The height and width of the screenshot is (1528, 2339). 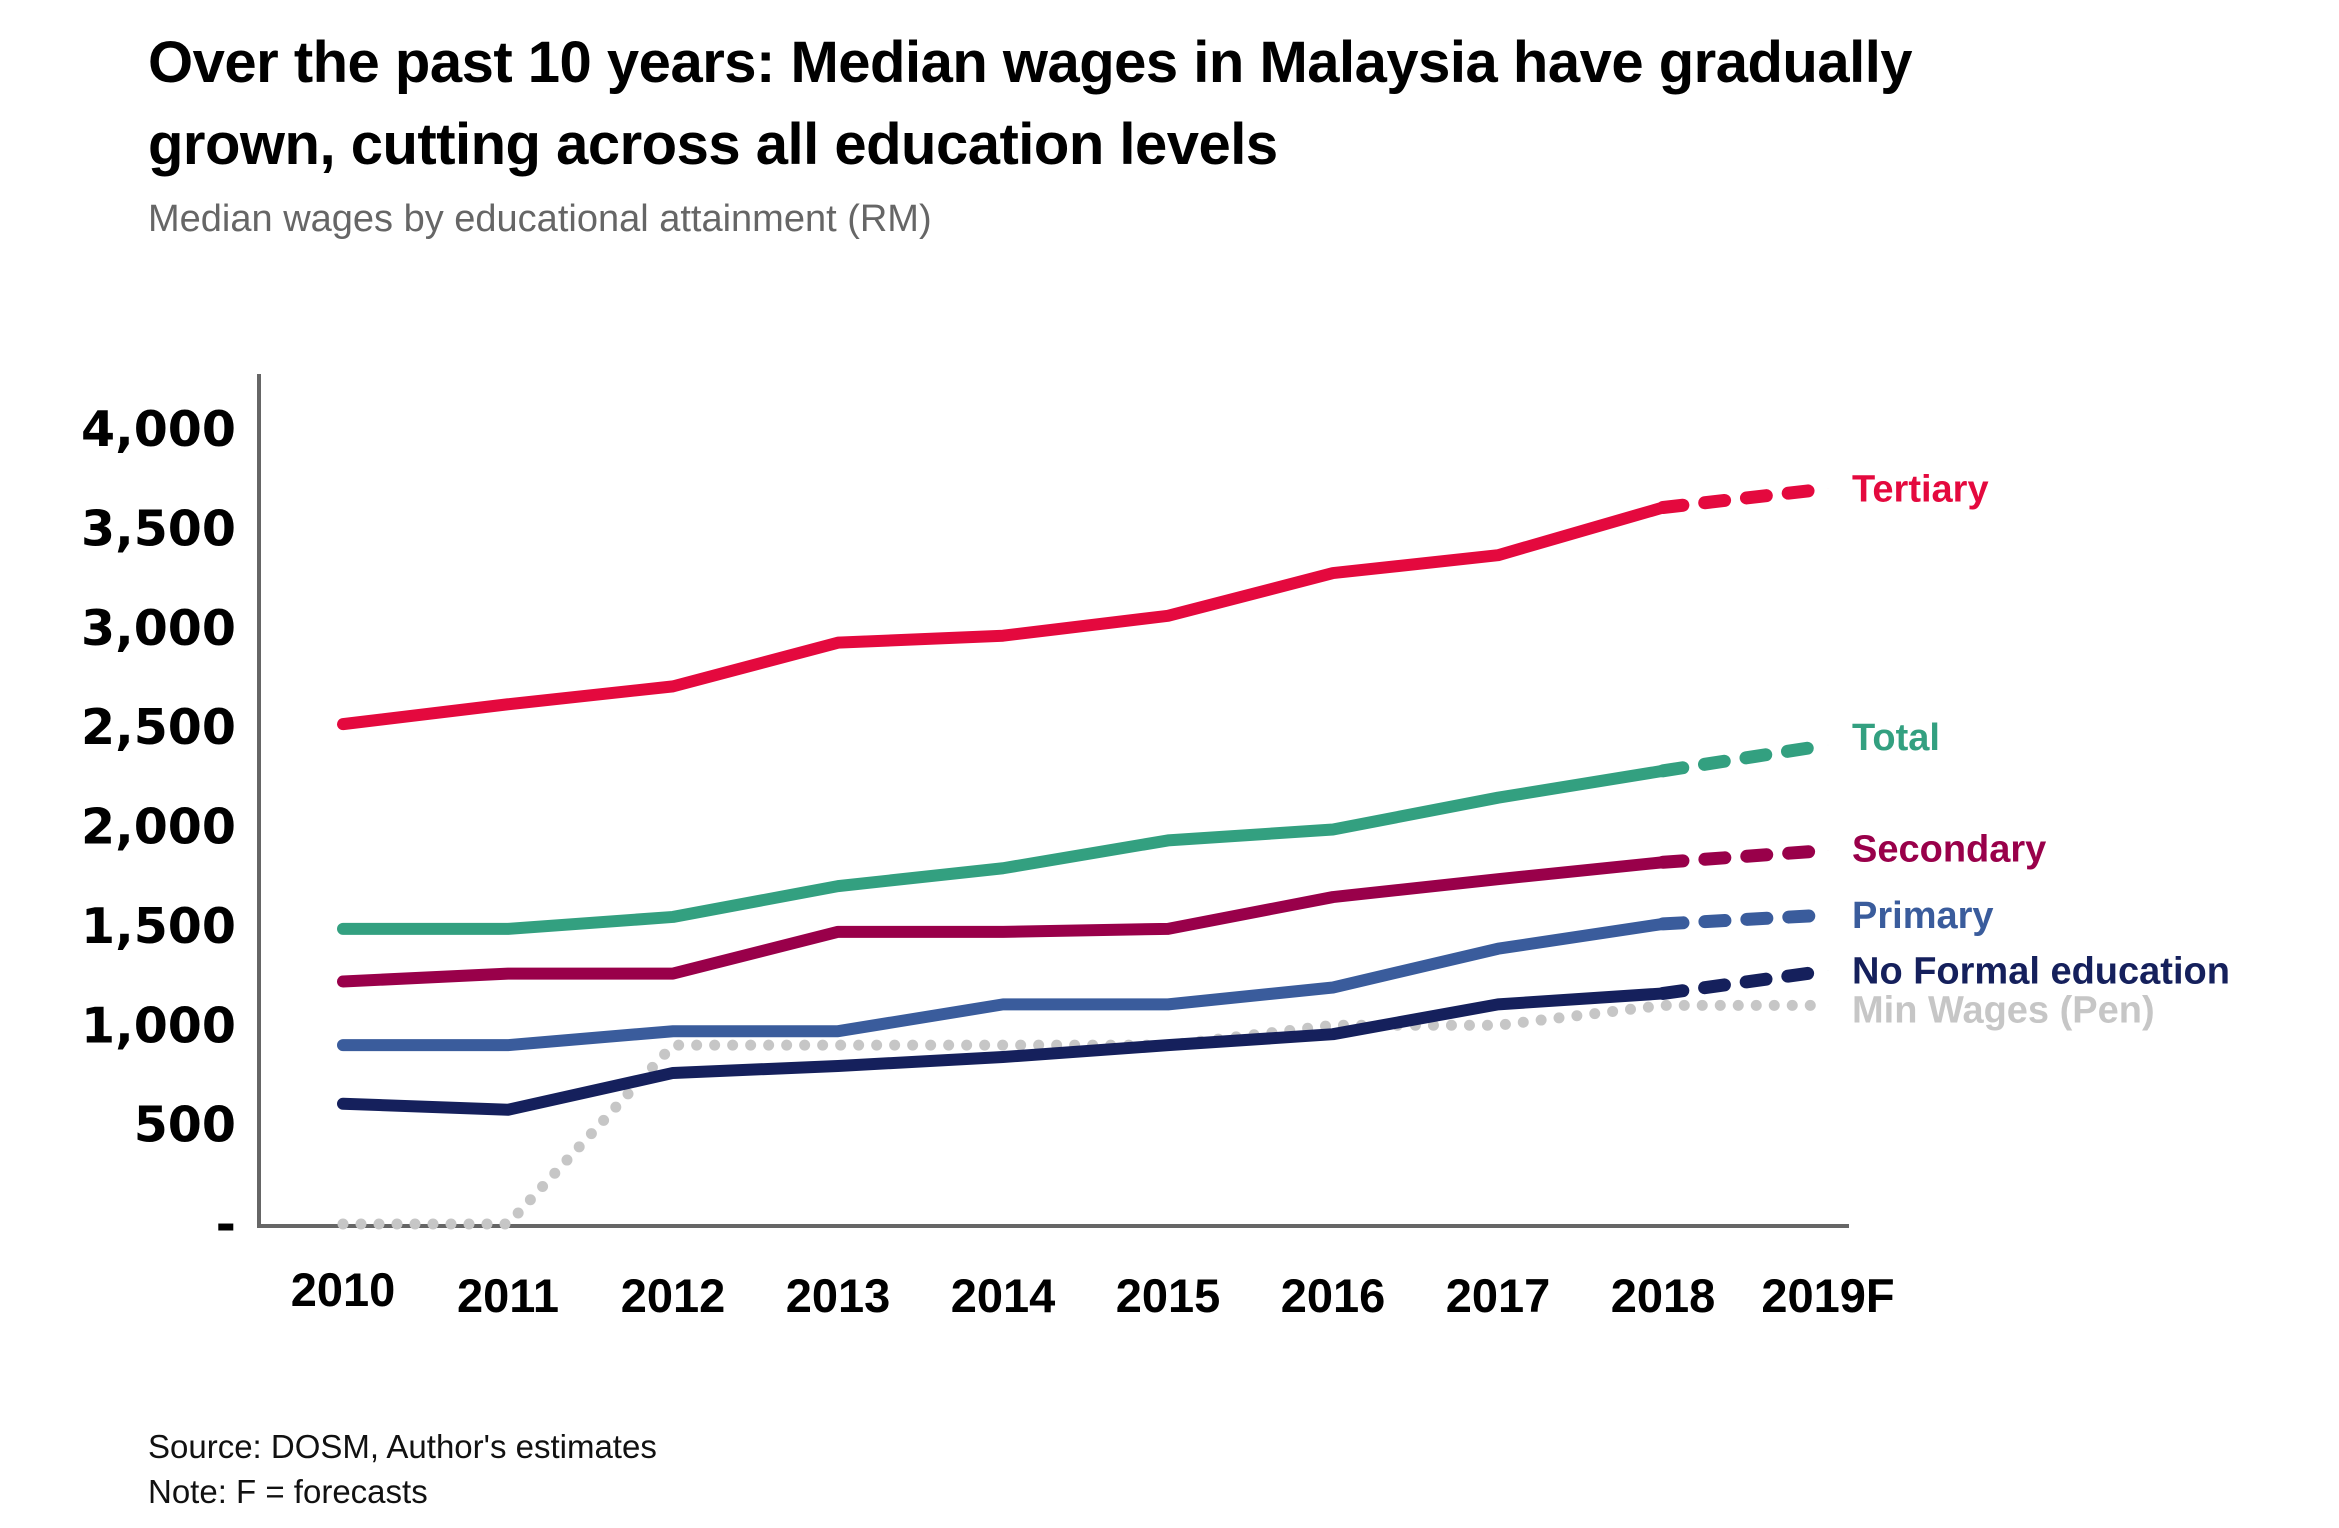 What do you see at coordinates (1745, 856) in the screenshot?
I see `line-secondary-forecast` at bounding box center [1745, 856].